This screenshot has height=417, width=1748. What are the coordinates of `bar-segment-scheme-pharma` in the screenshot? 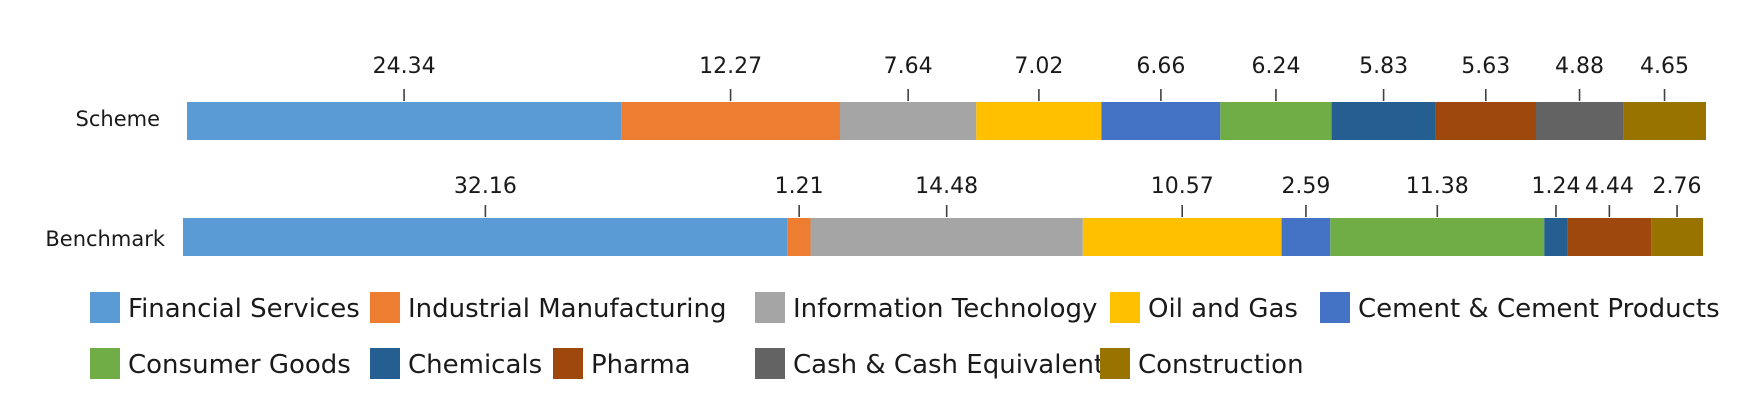 It's located at (1486, 121).